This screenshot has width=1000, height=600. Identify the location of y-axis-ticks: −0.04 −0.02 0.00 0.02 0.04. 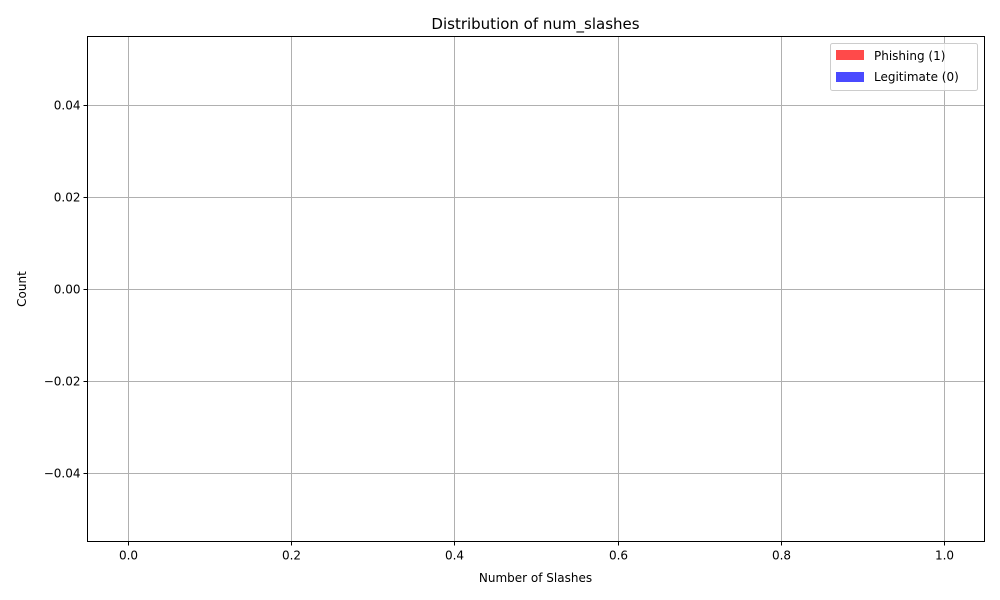
(66, 290).